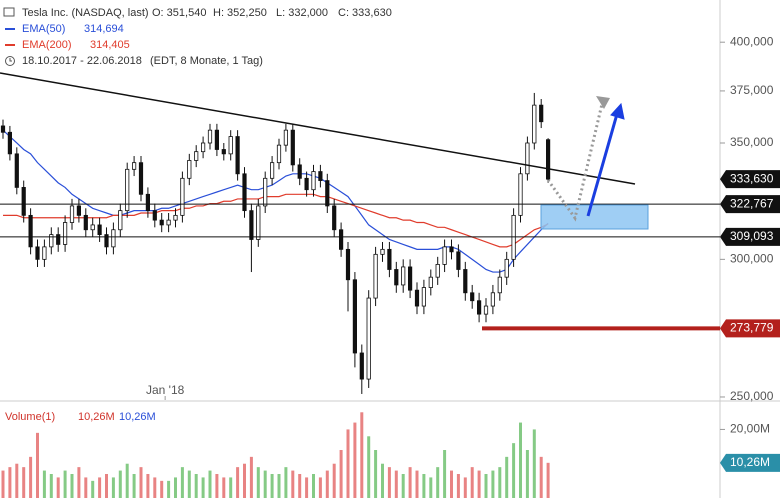 The height and width of the screenshot is (498, 780). What do you see at coordinates (750, 462) in the screenshot?
I see `last-volume-marker` at bounding box center [750, 462].